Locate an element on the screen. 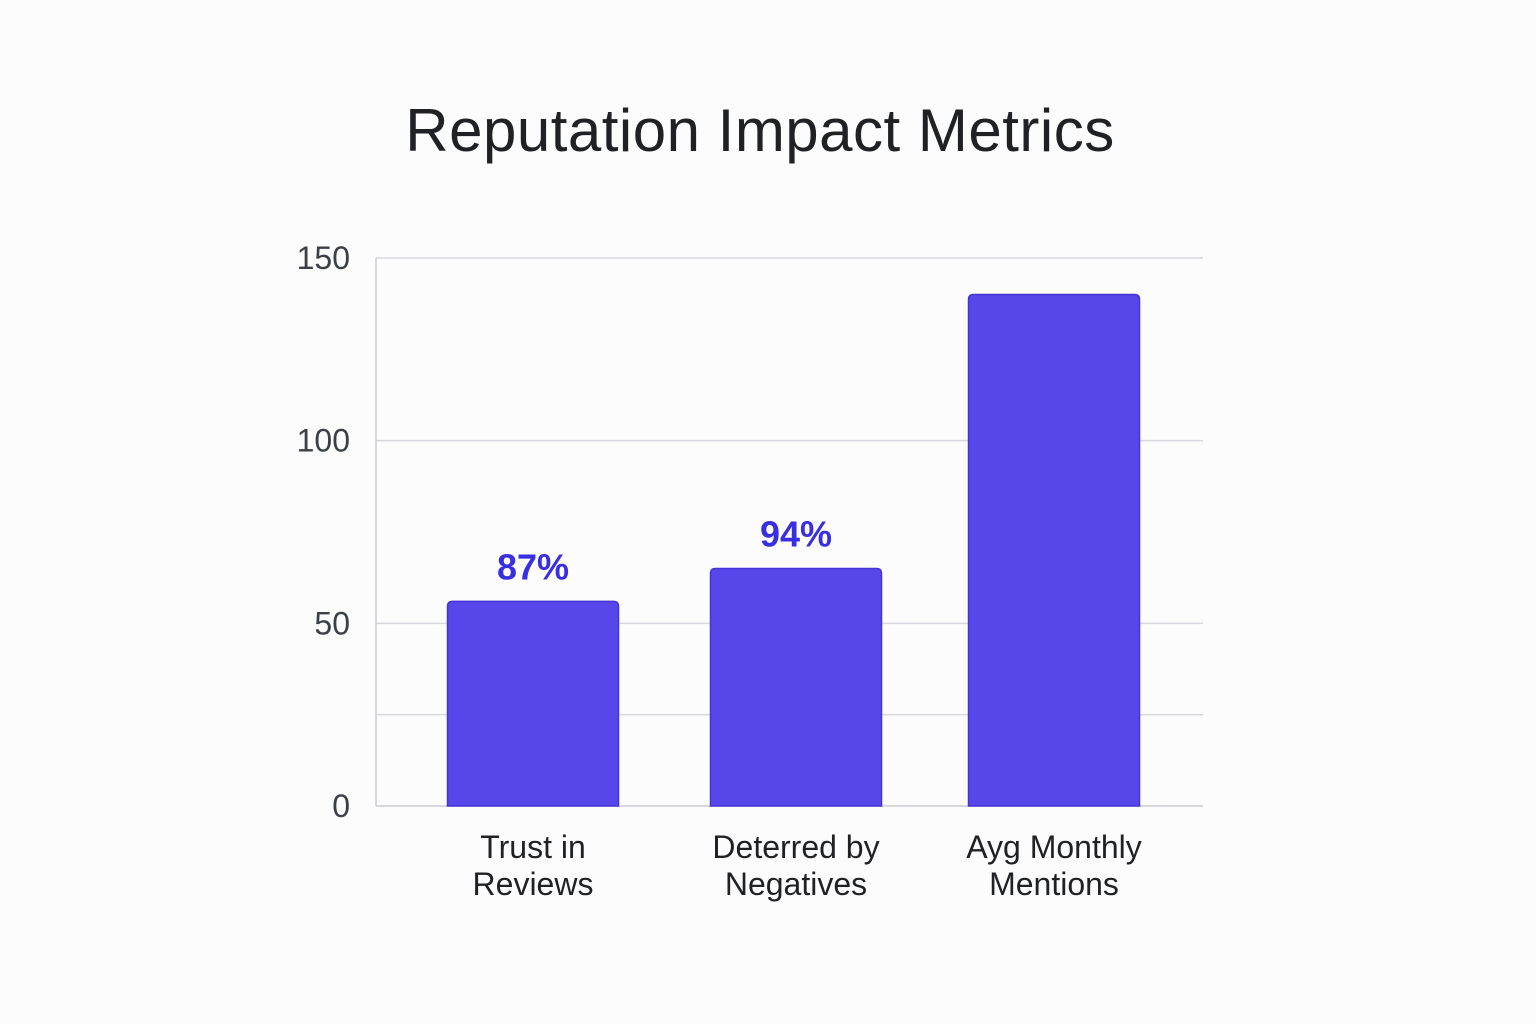 The width and height of the screenshot is (1536, 1024). x-tick-label: Trust in is located at coordinates (533, 847).